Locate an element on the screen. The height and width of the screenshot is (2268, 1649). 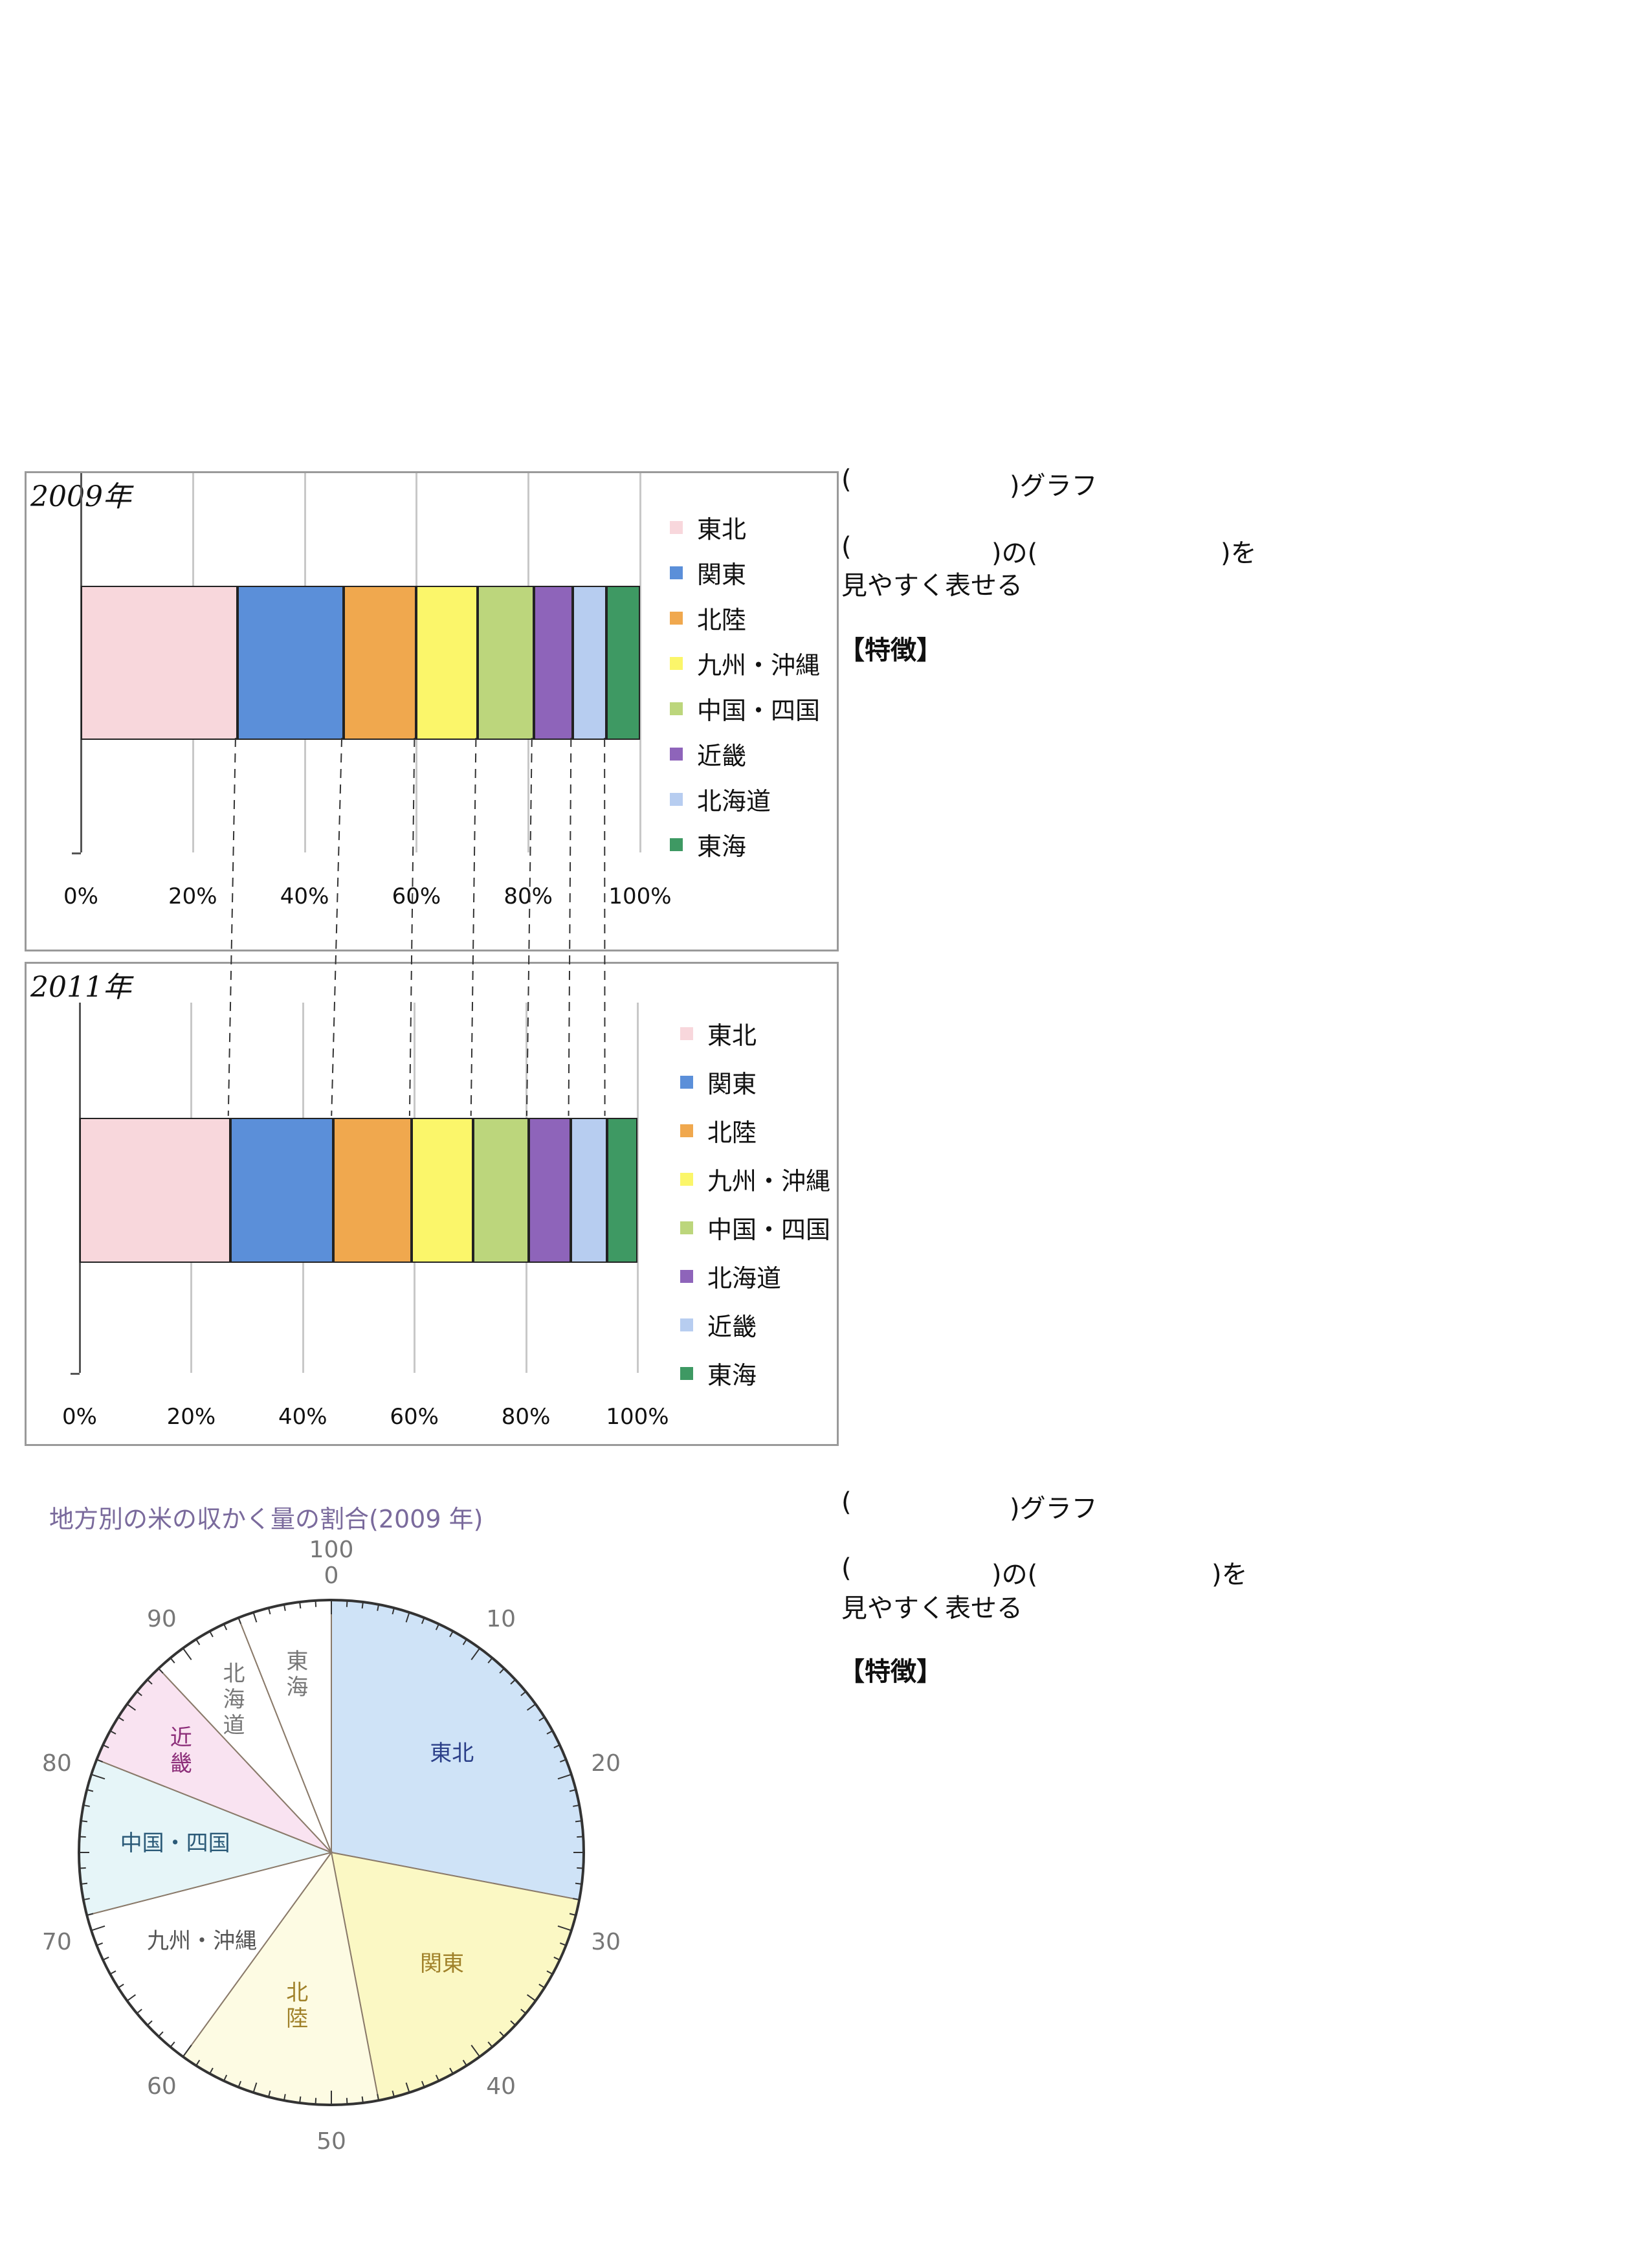
blank-open-3: ( is located at coordinates (847, 1502).